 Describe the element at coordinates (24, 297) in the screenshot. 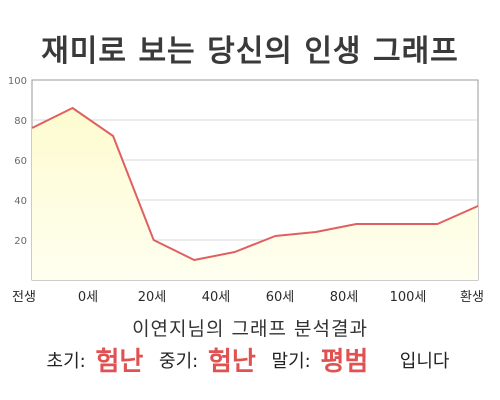

I see `x-tick-label: 전생` at that location.